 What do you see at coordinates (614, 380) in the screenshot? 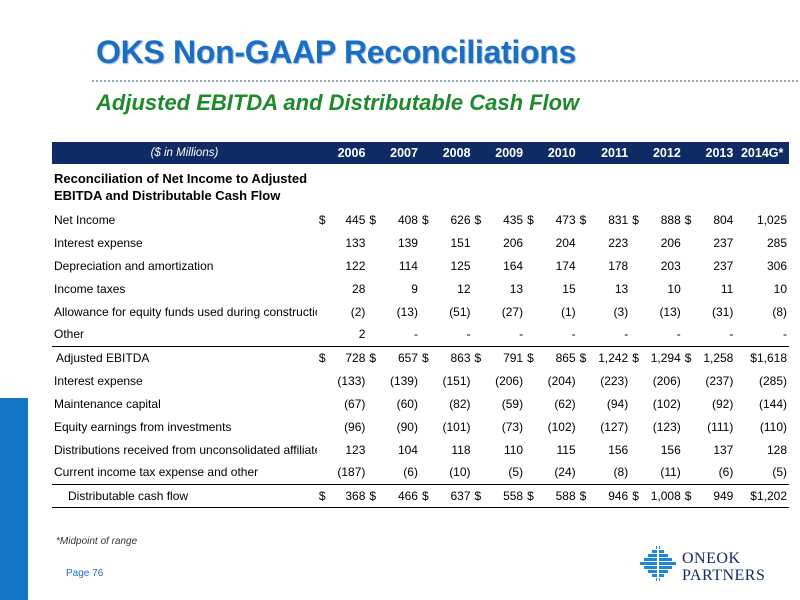
I see `value-cell: (223)` at bounding box center [614, 380].